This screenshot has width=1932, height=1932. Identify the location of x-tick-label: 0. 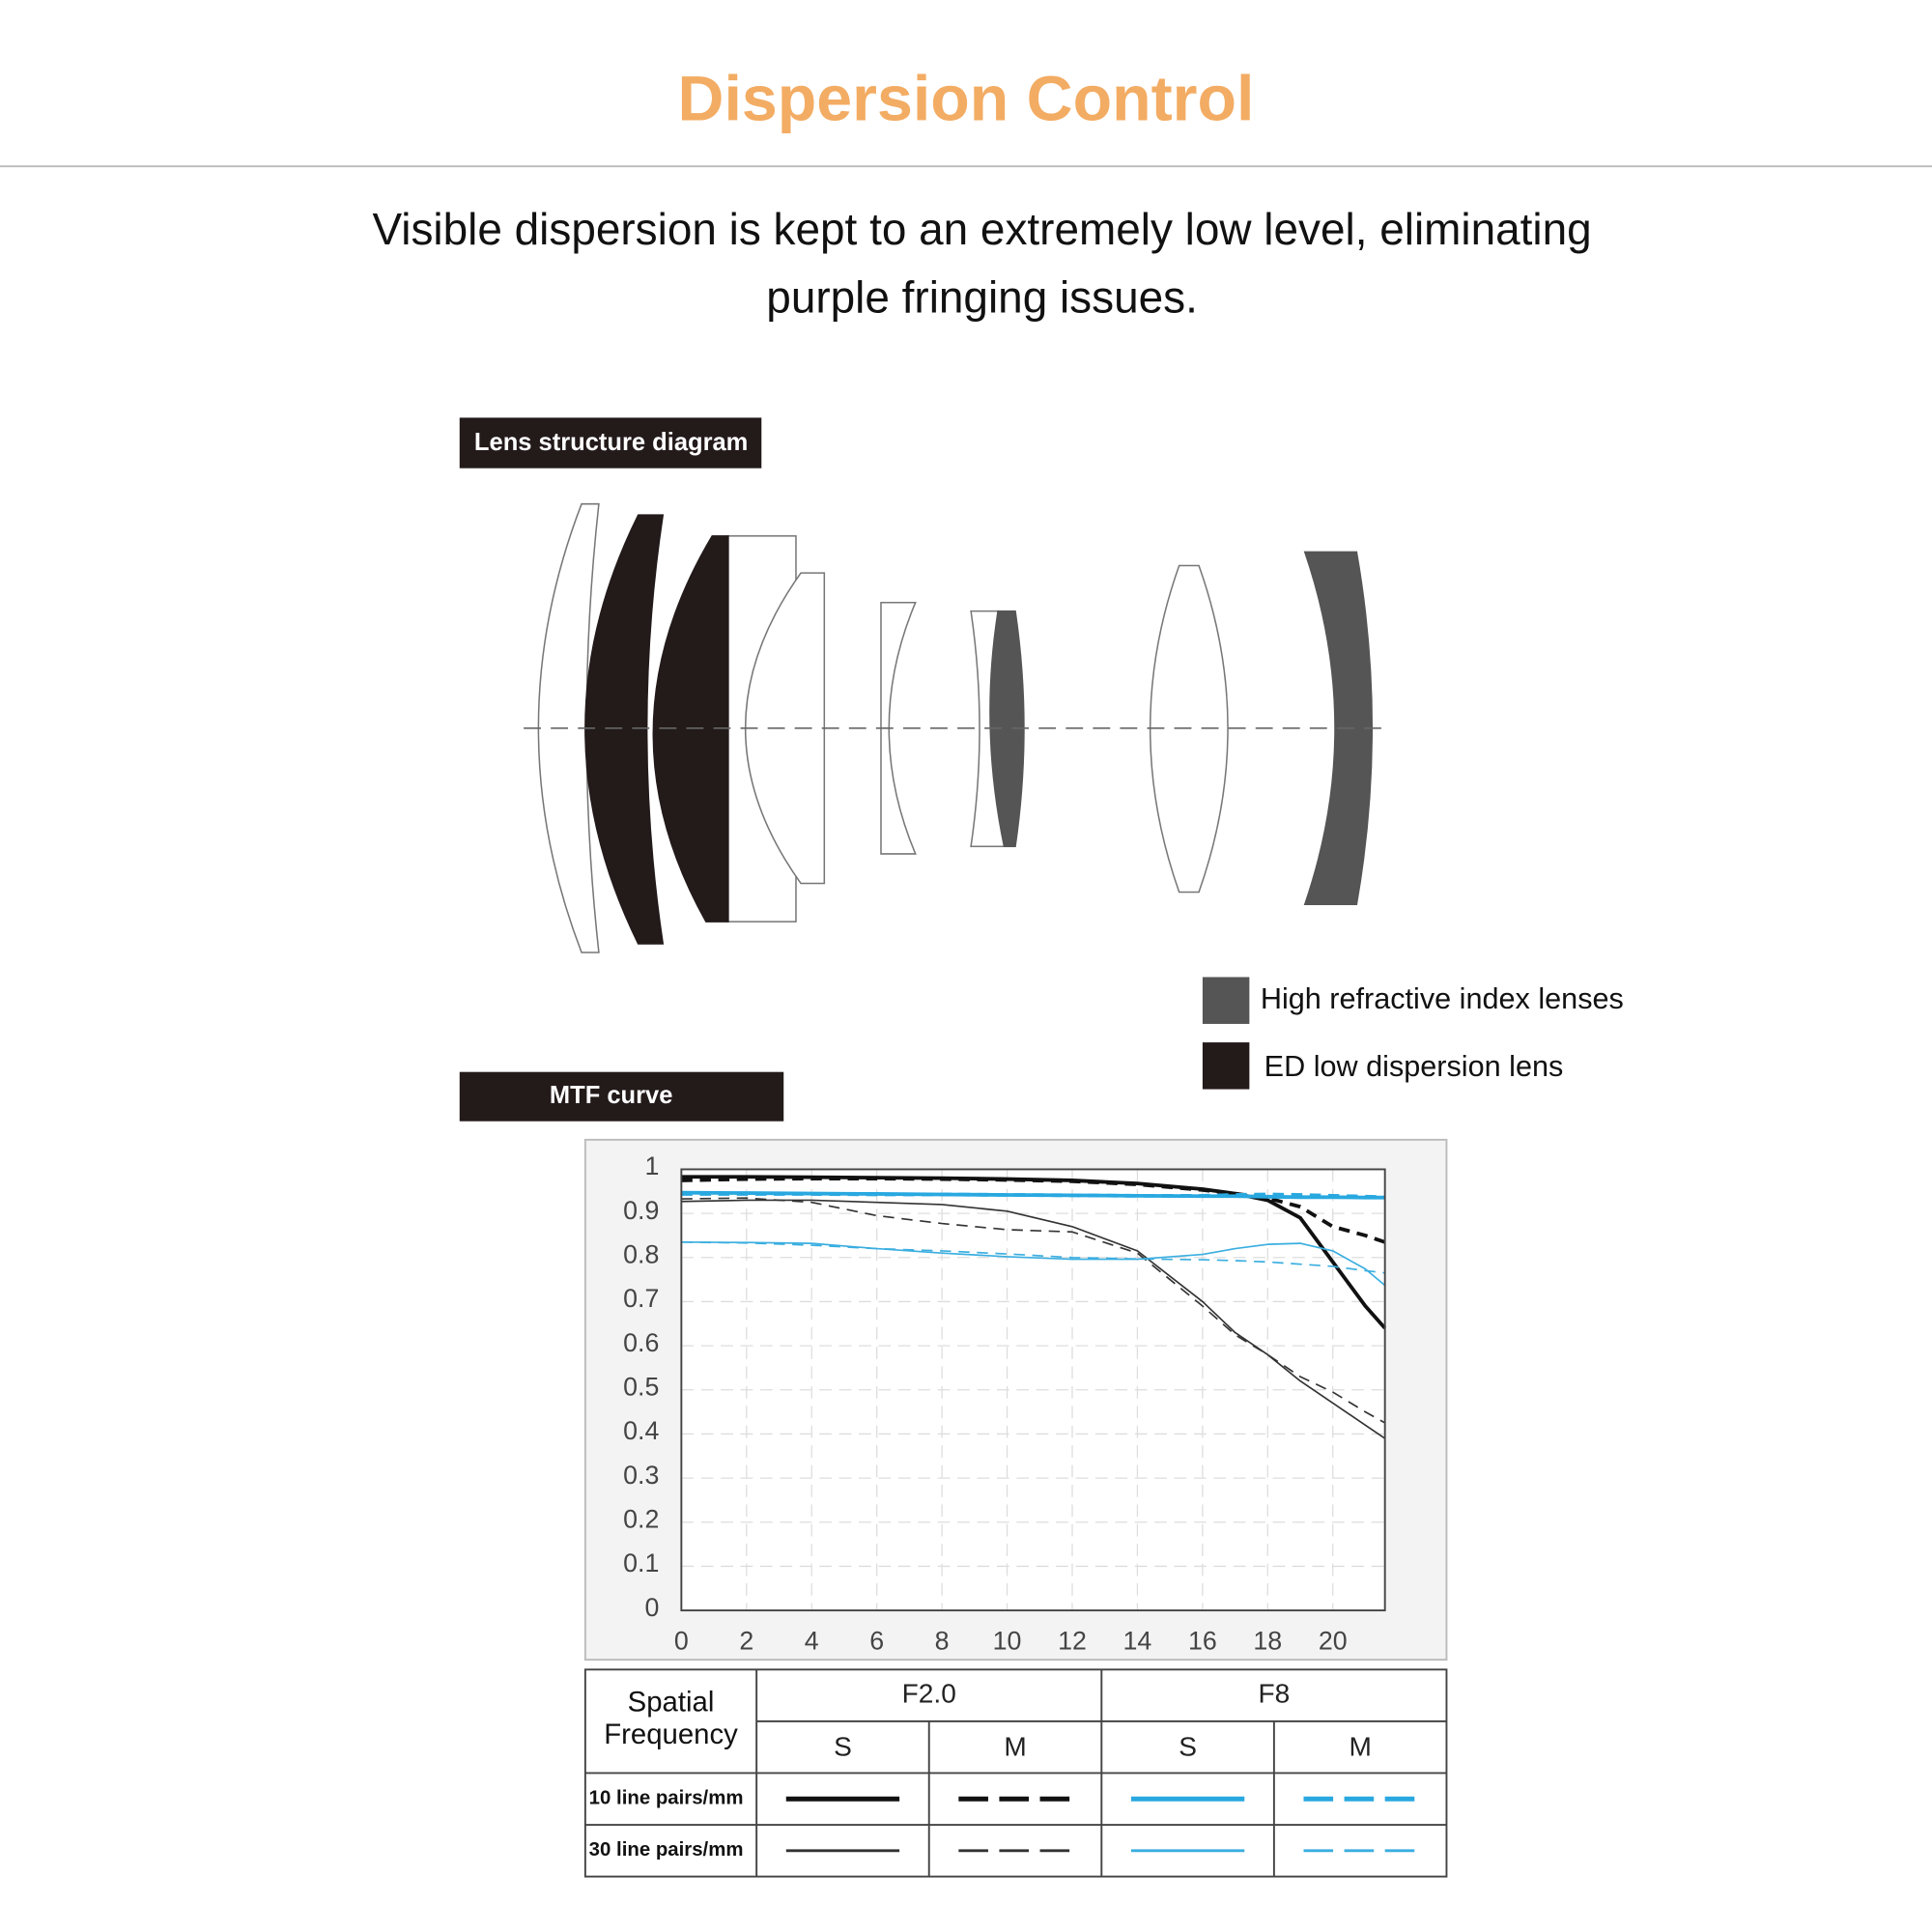
(681, 1640).